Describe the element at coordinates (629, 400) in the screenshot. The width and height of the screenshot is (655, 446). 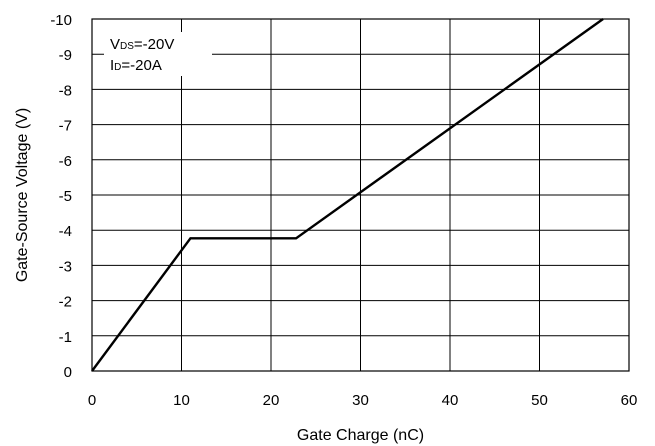
I see `x-tick-label-6: 60` at that location.